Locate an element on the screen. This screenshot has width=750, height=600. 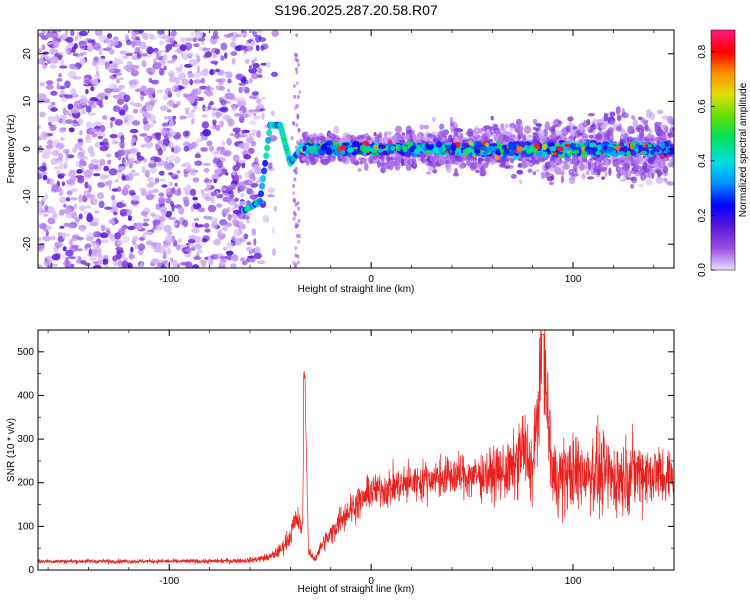
chart-title: S196.2025.287.20.58.R07 is located at coordinates (356, 10).